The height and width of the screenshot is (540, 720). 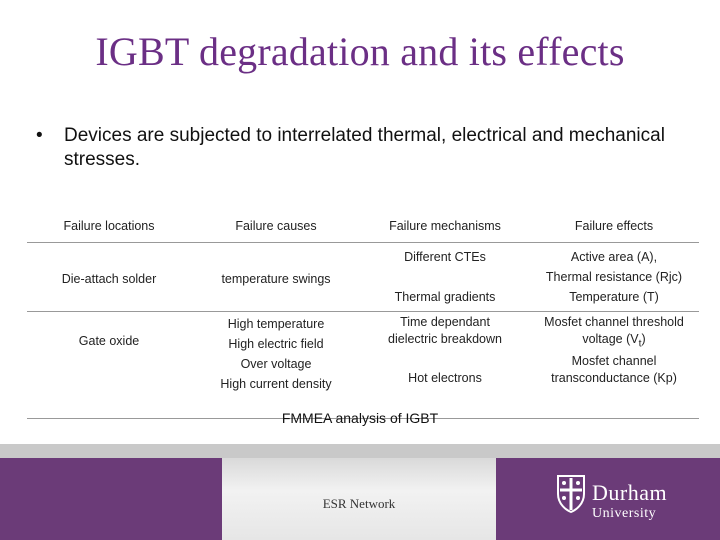 What do you see at coordinates (276, 344) in the screenshot?
I see `cause-item: High electric field` at bounding box center [276, 344].